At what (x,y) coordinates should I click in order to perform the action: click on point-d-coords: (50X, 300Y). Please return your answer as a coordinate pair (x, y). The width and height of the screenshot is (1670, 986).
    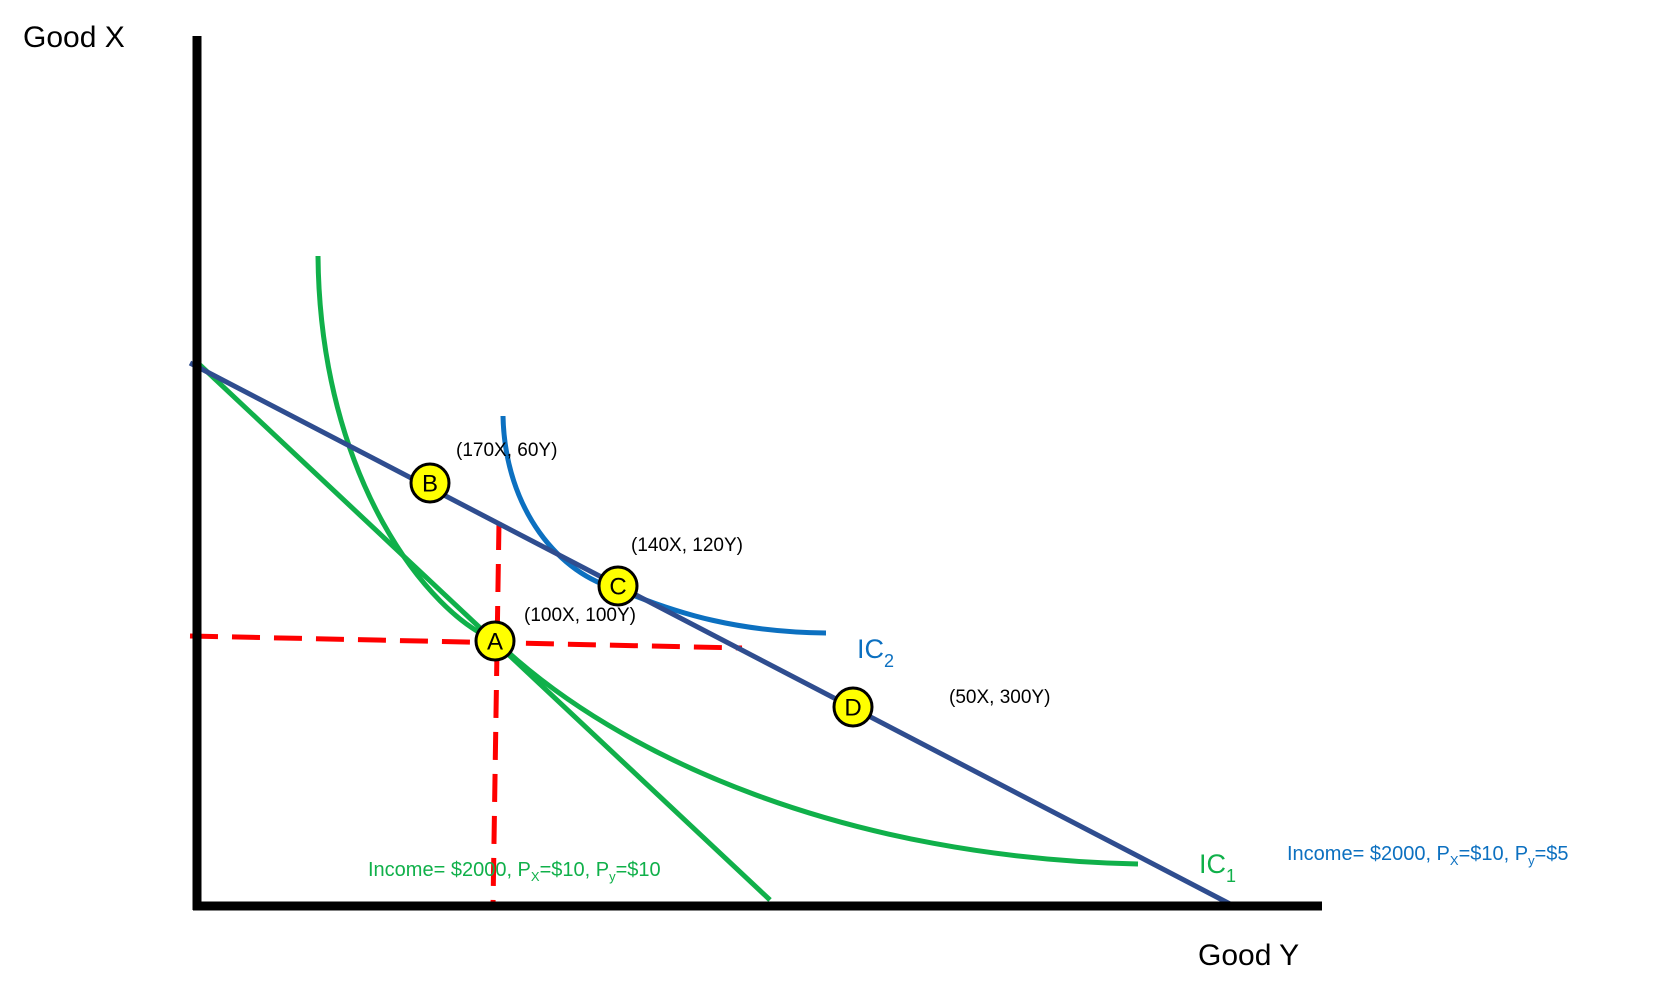
    Looking at the image, I should click on (999, 697).